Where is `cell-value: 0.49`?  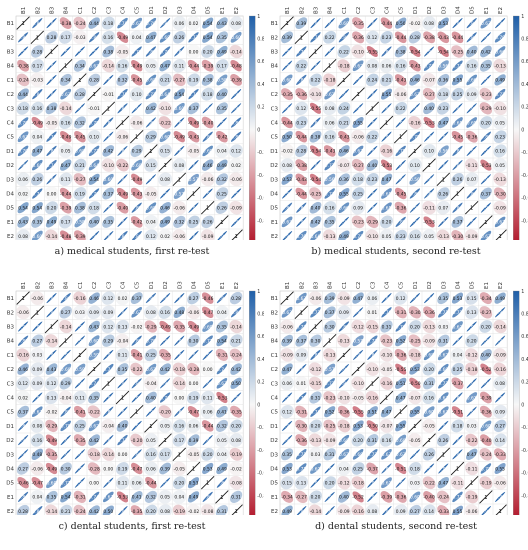
cell-value: 0.49 is located at coordinates (165, 223).